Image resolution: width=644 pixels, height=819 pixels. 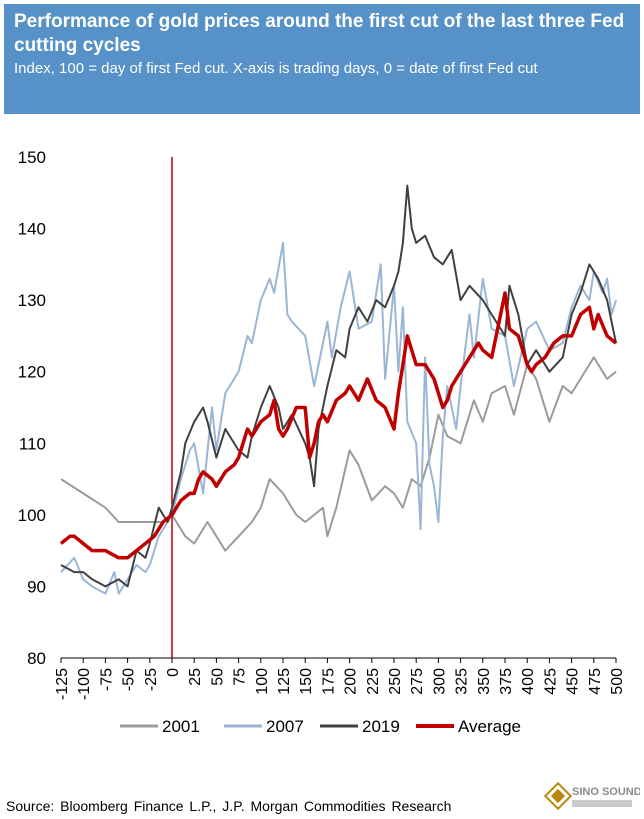 I want to click on x-tick-label: 275, so click(x=417, y=681).